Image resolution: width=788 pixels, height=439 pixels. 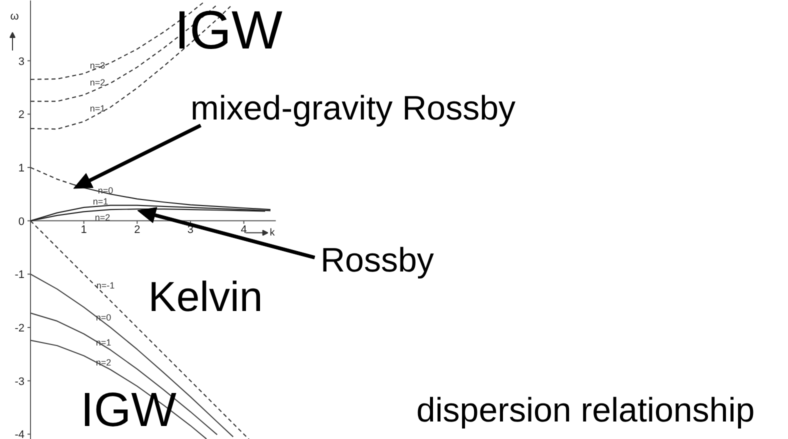 I want to click on annotation: n=-1, so click(x=105, y=285).